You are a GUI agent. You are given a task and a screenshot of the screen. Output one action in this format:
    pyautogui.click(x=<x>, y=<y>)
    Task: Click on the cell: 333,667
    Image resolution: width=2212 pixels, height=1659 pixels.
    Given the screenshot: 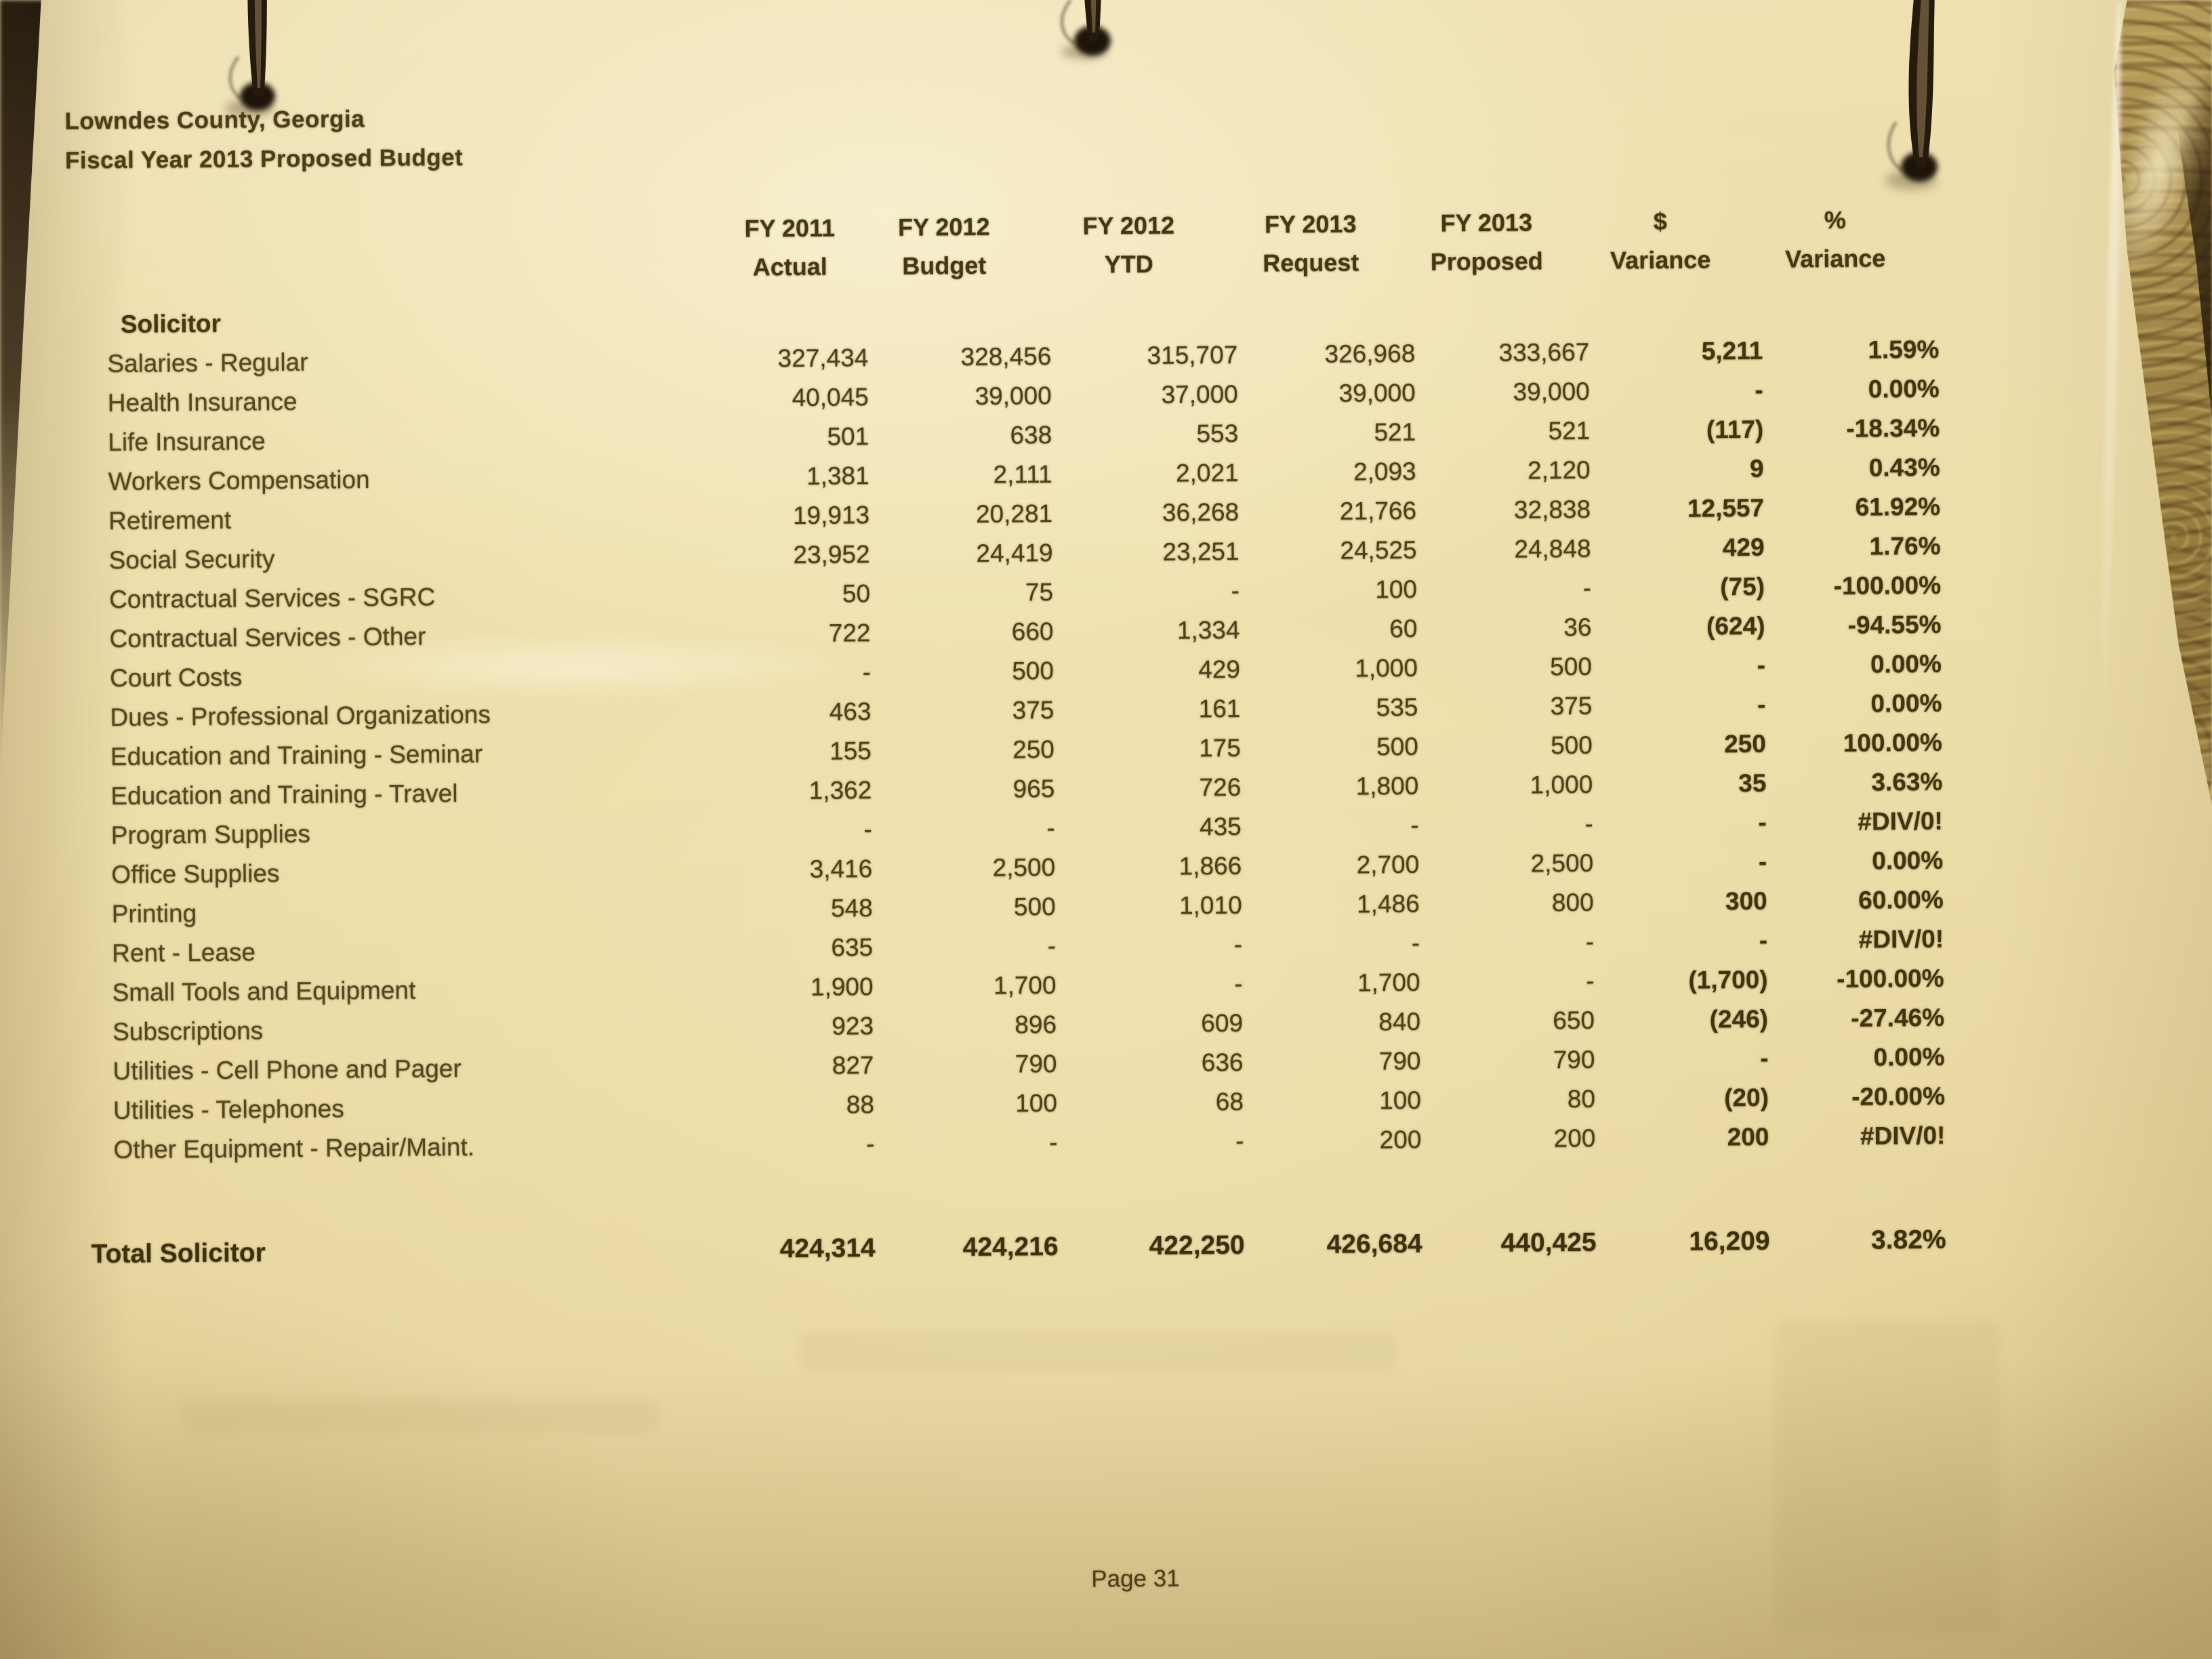 What is the action you would take?
    pyautogui.click(x=1544, y=352)
    